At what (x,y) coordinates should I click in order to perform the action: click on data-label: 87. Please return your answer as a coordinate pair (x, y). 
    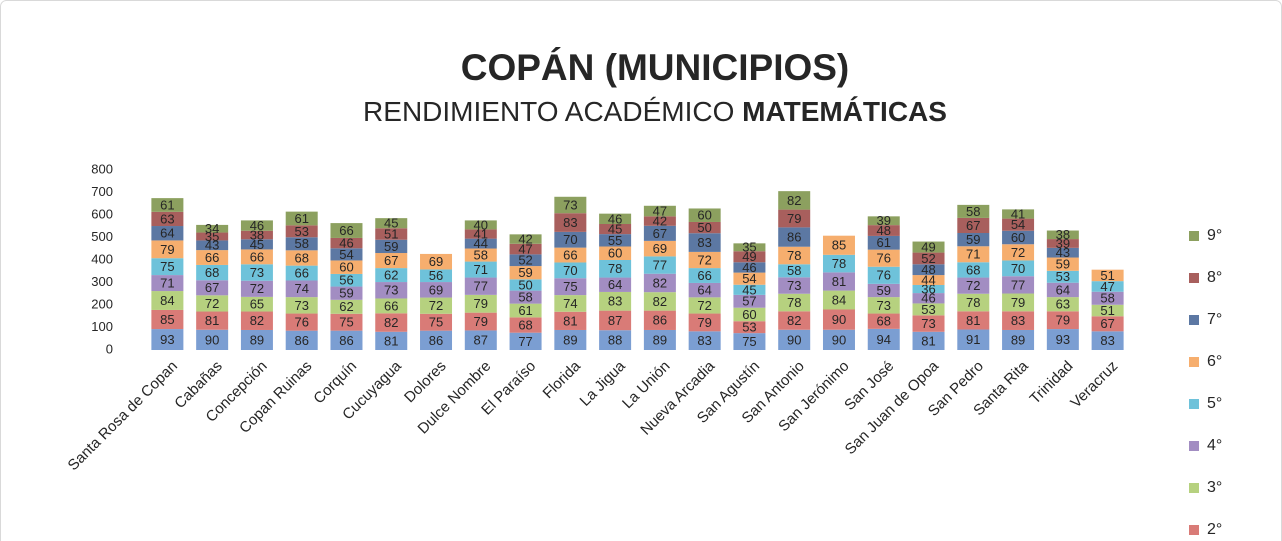
    Looking at the image, I should click on (481, 340).